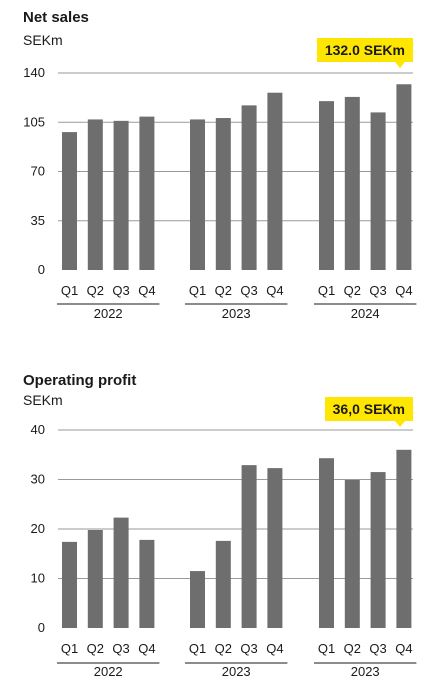 The image size is (436, 693). I want to click on y-tick-label: 20, so click(38, 528).